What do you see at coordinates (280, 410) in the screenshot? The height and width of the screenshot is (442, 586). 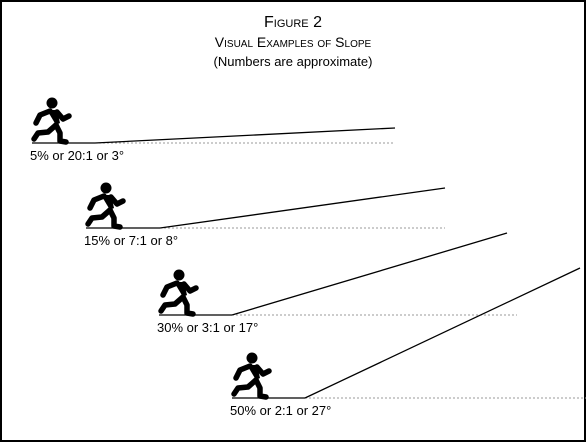 I see `slope-label: 50% or 2:1 or 27°` at bounding box center [280, 410].